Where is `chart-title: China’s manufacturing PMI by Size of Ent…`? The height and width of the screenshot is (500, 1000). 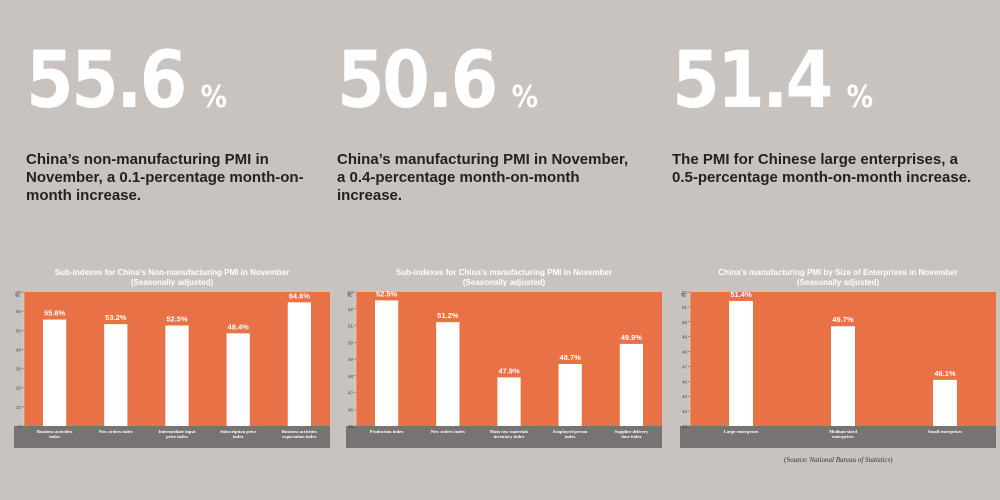 chart-title: China’s manufacturing PMI by Size of Ent… is located at coordinates (838, 272).